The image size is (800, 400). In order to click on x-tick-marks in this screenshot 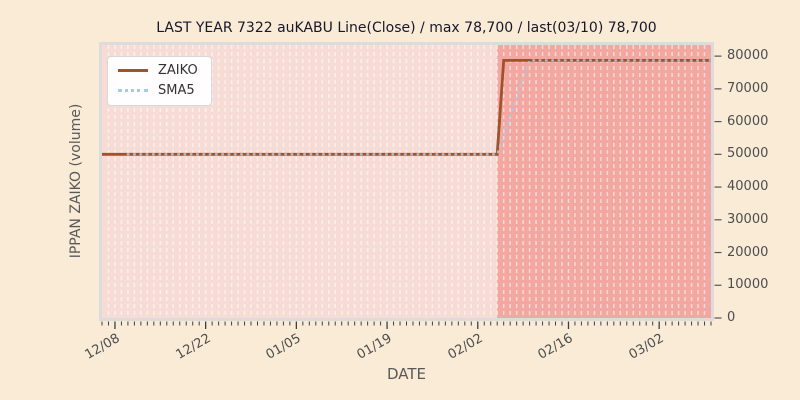, I will do `click(406, 325)`.